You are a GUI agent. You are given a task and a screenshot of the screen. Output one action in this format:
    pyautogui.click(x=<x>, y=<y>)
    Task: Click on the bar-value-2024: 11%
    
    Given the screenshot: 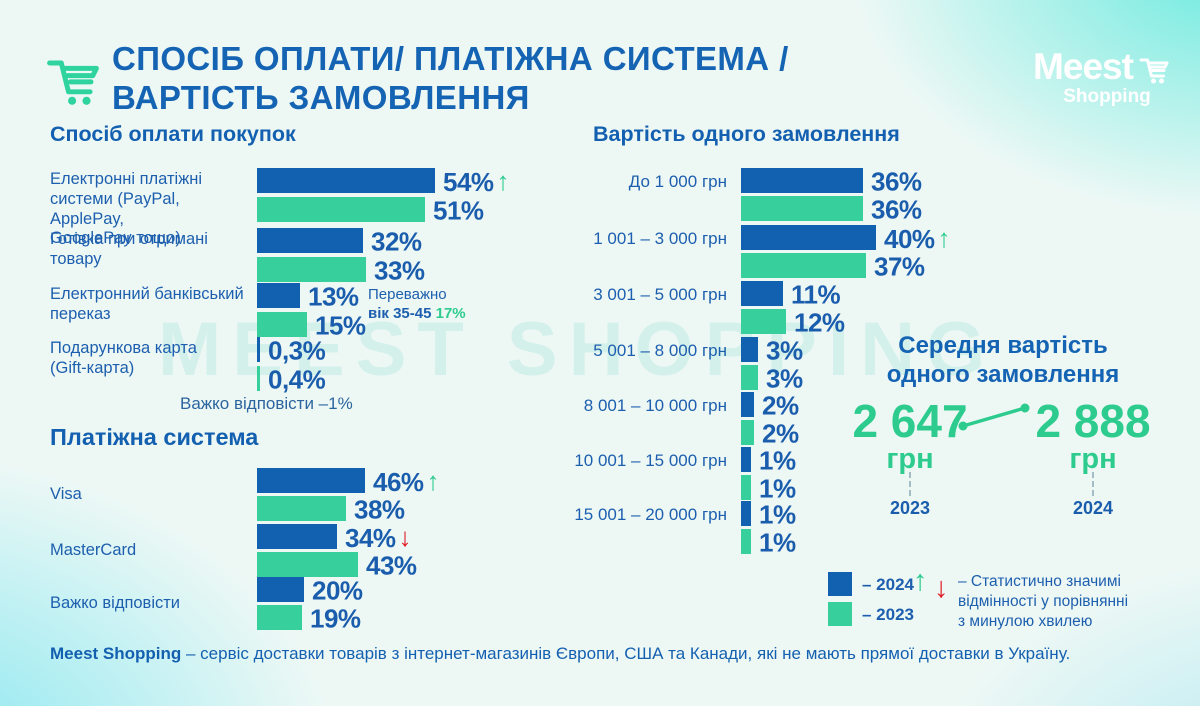 What is the action you would take?
    pyautogui.click(x=816, y=294)
    